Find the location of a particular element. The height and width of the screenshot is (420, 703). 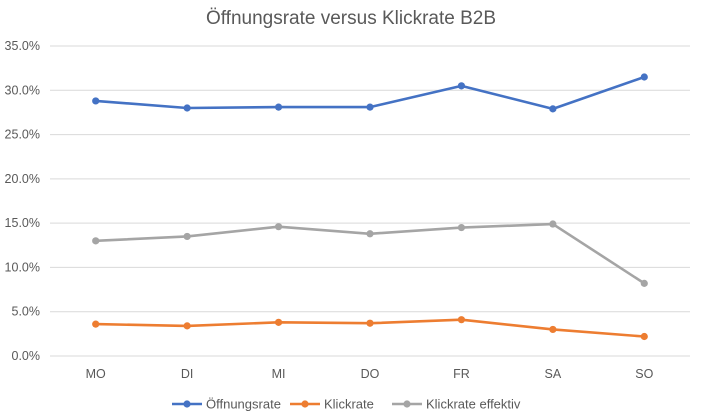

legend-item: Öffnungsrate is located at coordinates (226, 404).